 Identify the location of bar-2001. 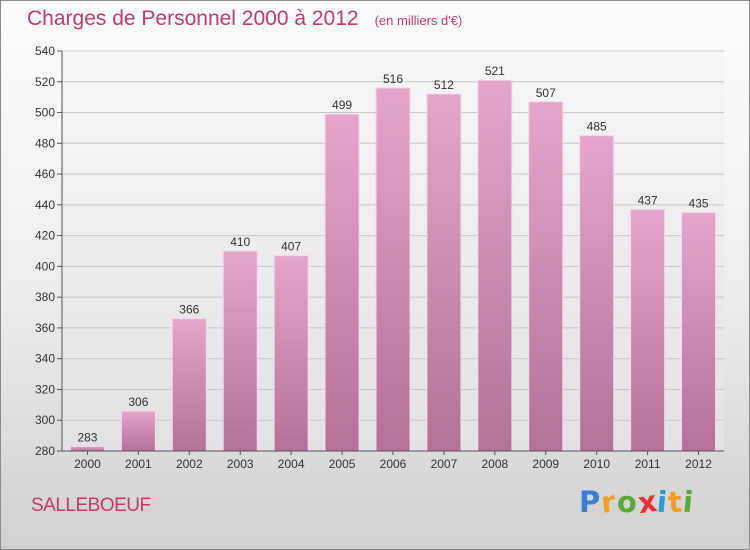
(138, 431).